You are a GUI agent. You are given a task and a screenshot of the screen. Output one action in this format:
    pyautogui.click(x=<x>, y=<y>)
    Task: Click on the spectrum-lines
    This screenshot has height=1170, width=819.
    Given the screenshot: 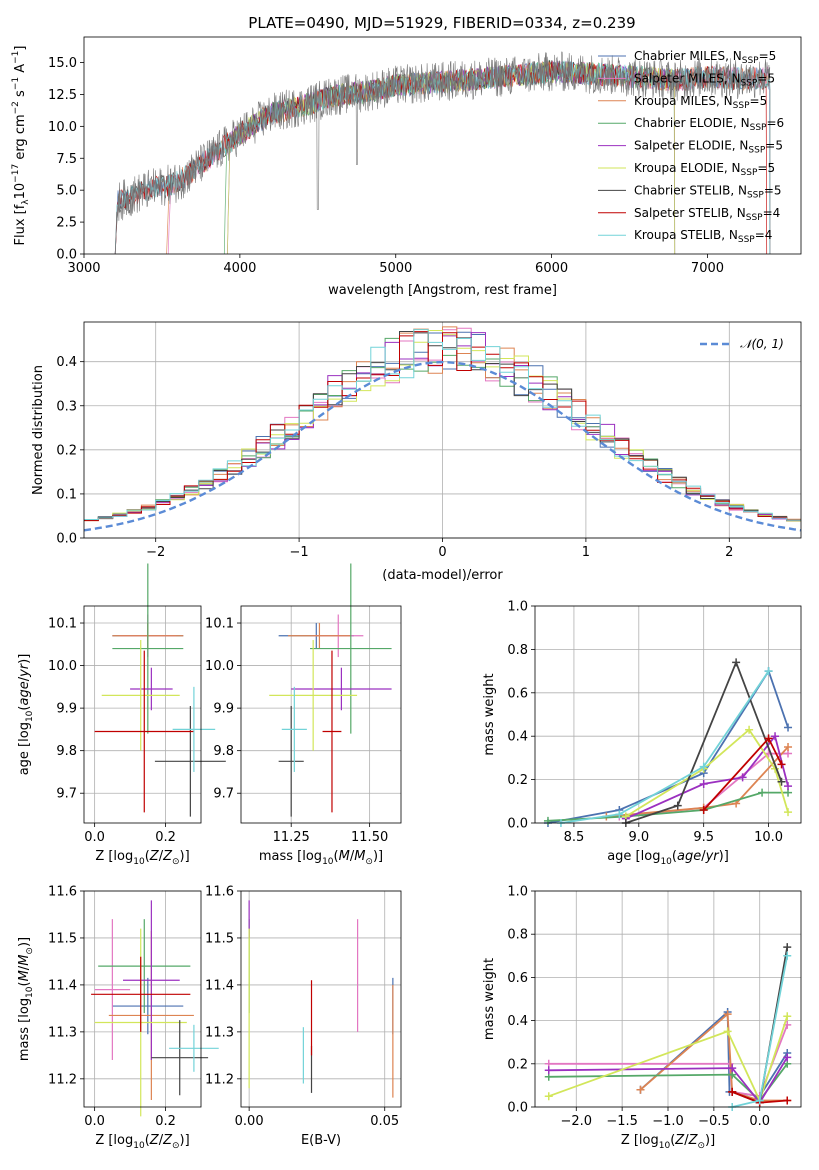 What is the action you would take?
    pyautogui.click(x=442, y=152)
    